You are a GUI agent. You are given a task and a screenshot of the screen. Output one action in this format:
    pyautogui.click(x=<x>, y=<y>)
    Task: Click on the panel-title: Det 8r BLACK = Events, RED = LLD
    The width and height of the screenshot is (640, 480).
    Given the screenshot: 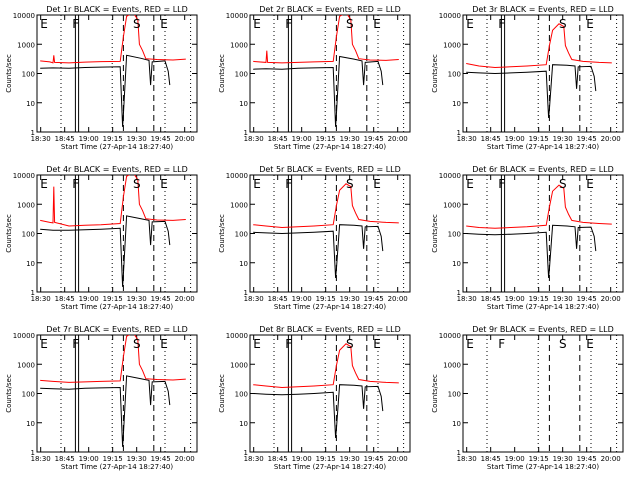 What is the action you would take?
    pyautogui.click(x=330, y=329)
    